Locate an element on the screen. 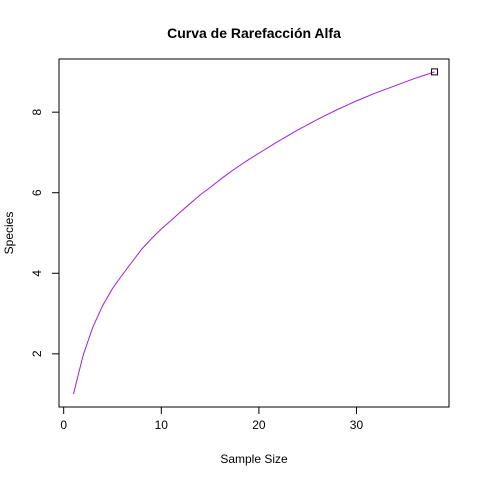 The height and width of the screenshot is (480, 480). y-axis-label: Species is located at coordinates (9, 233).